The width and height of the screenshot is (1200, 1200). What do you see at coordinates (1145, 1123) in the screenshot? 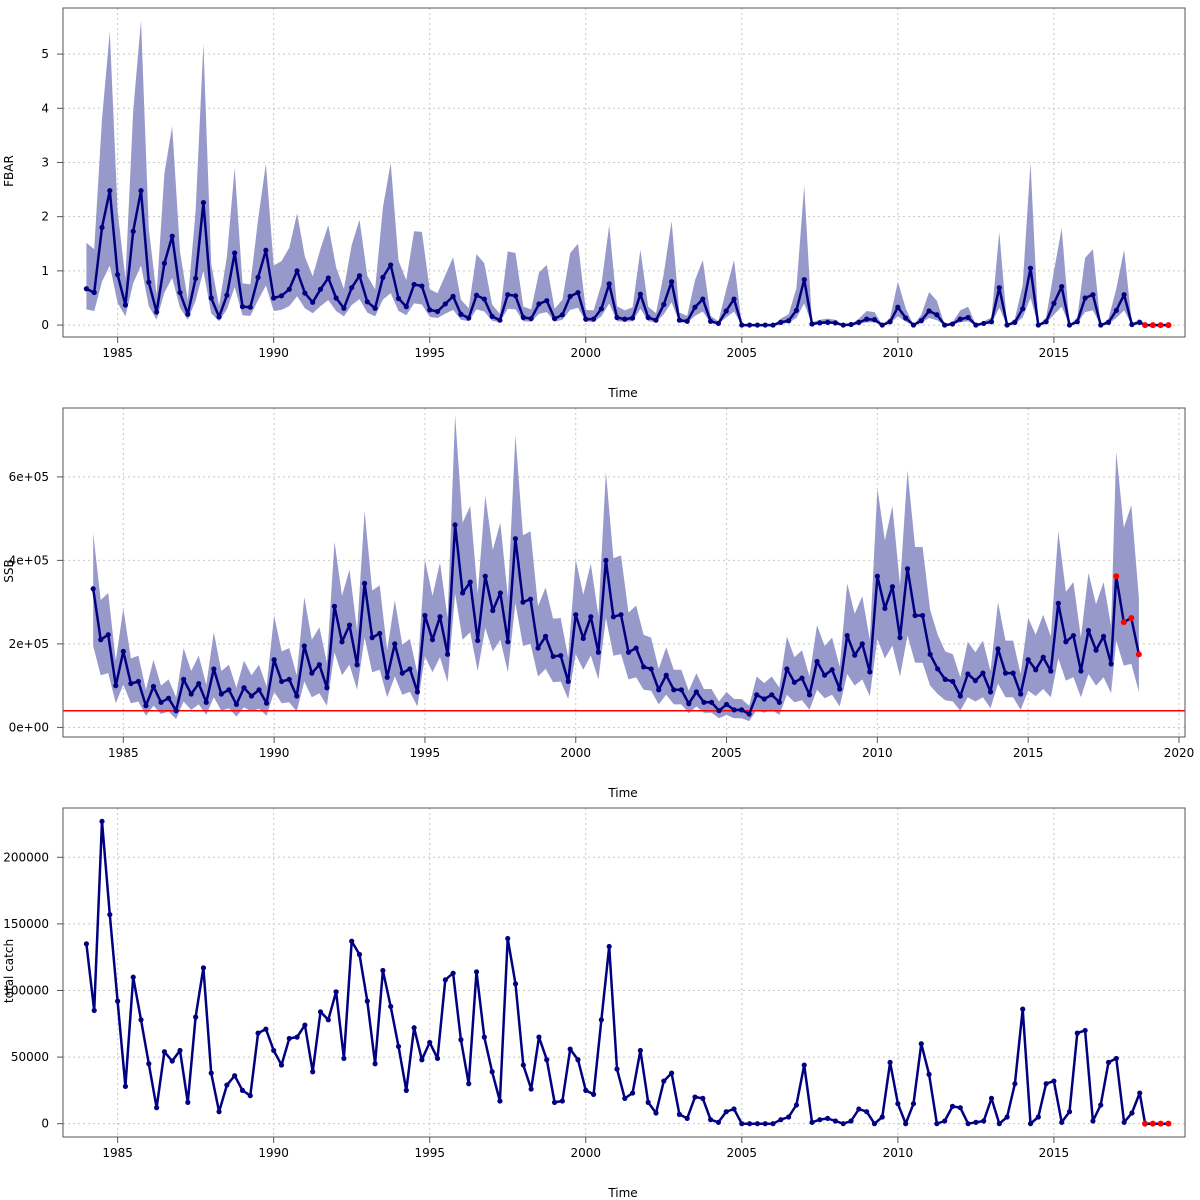
I see `catch-projection-point` at bounding box center [1145, 1123].